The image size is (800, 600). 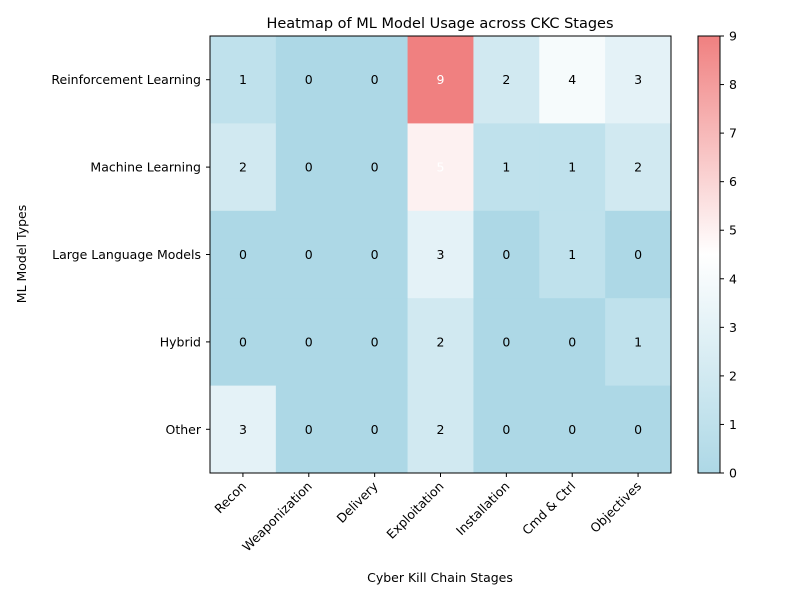 I want to click on x-tick-label: Delivery, so click(x=357, y=502).